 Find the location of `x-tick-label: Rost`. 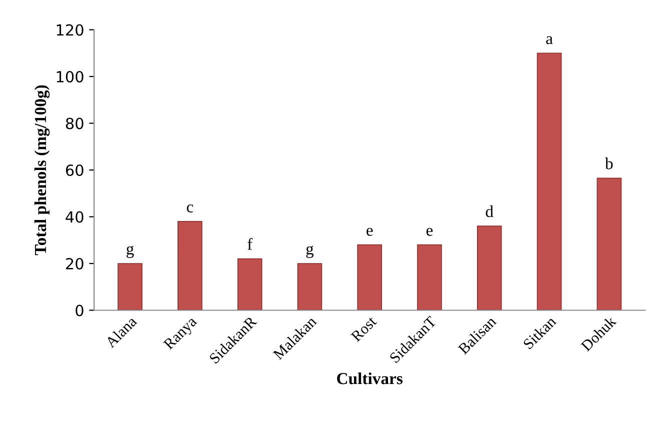

x-tick-label: Rost is located at coordinates (364, 329).